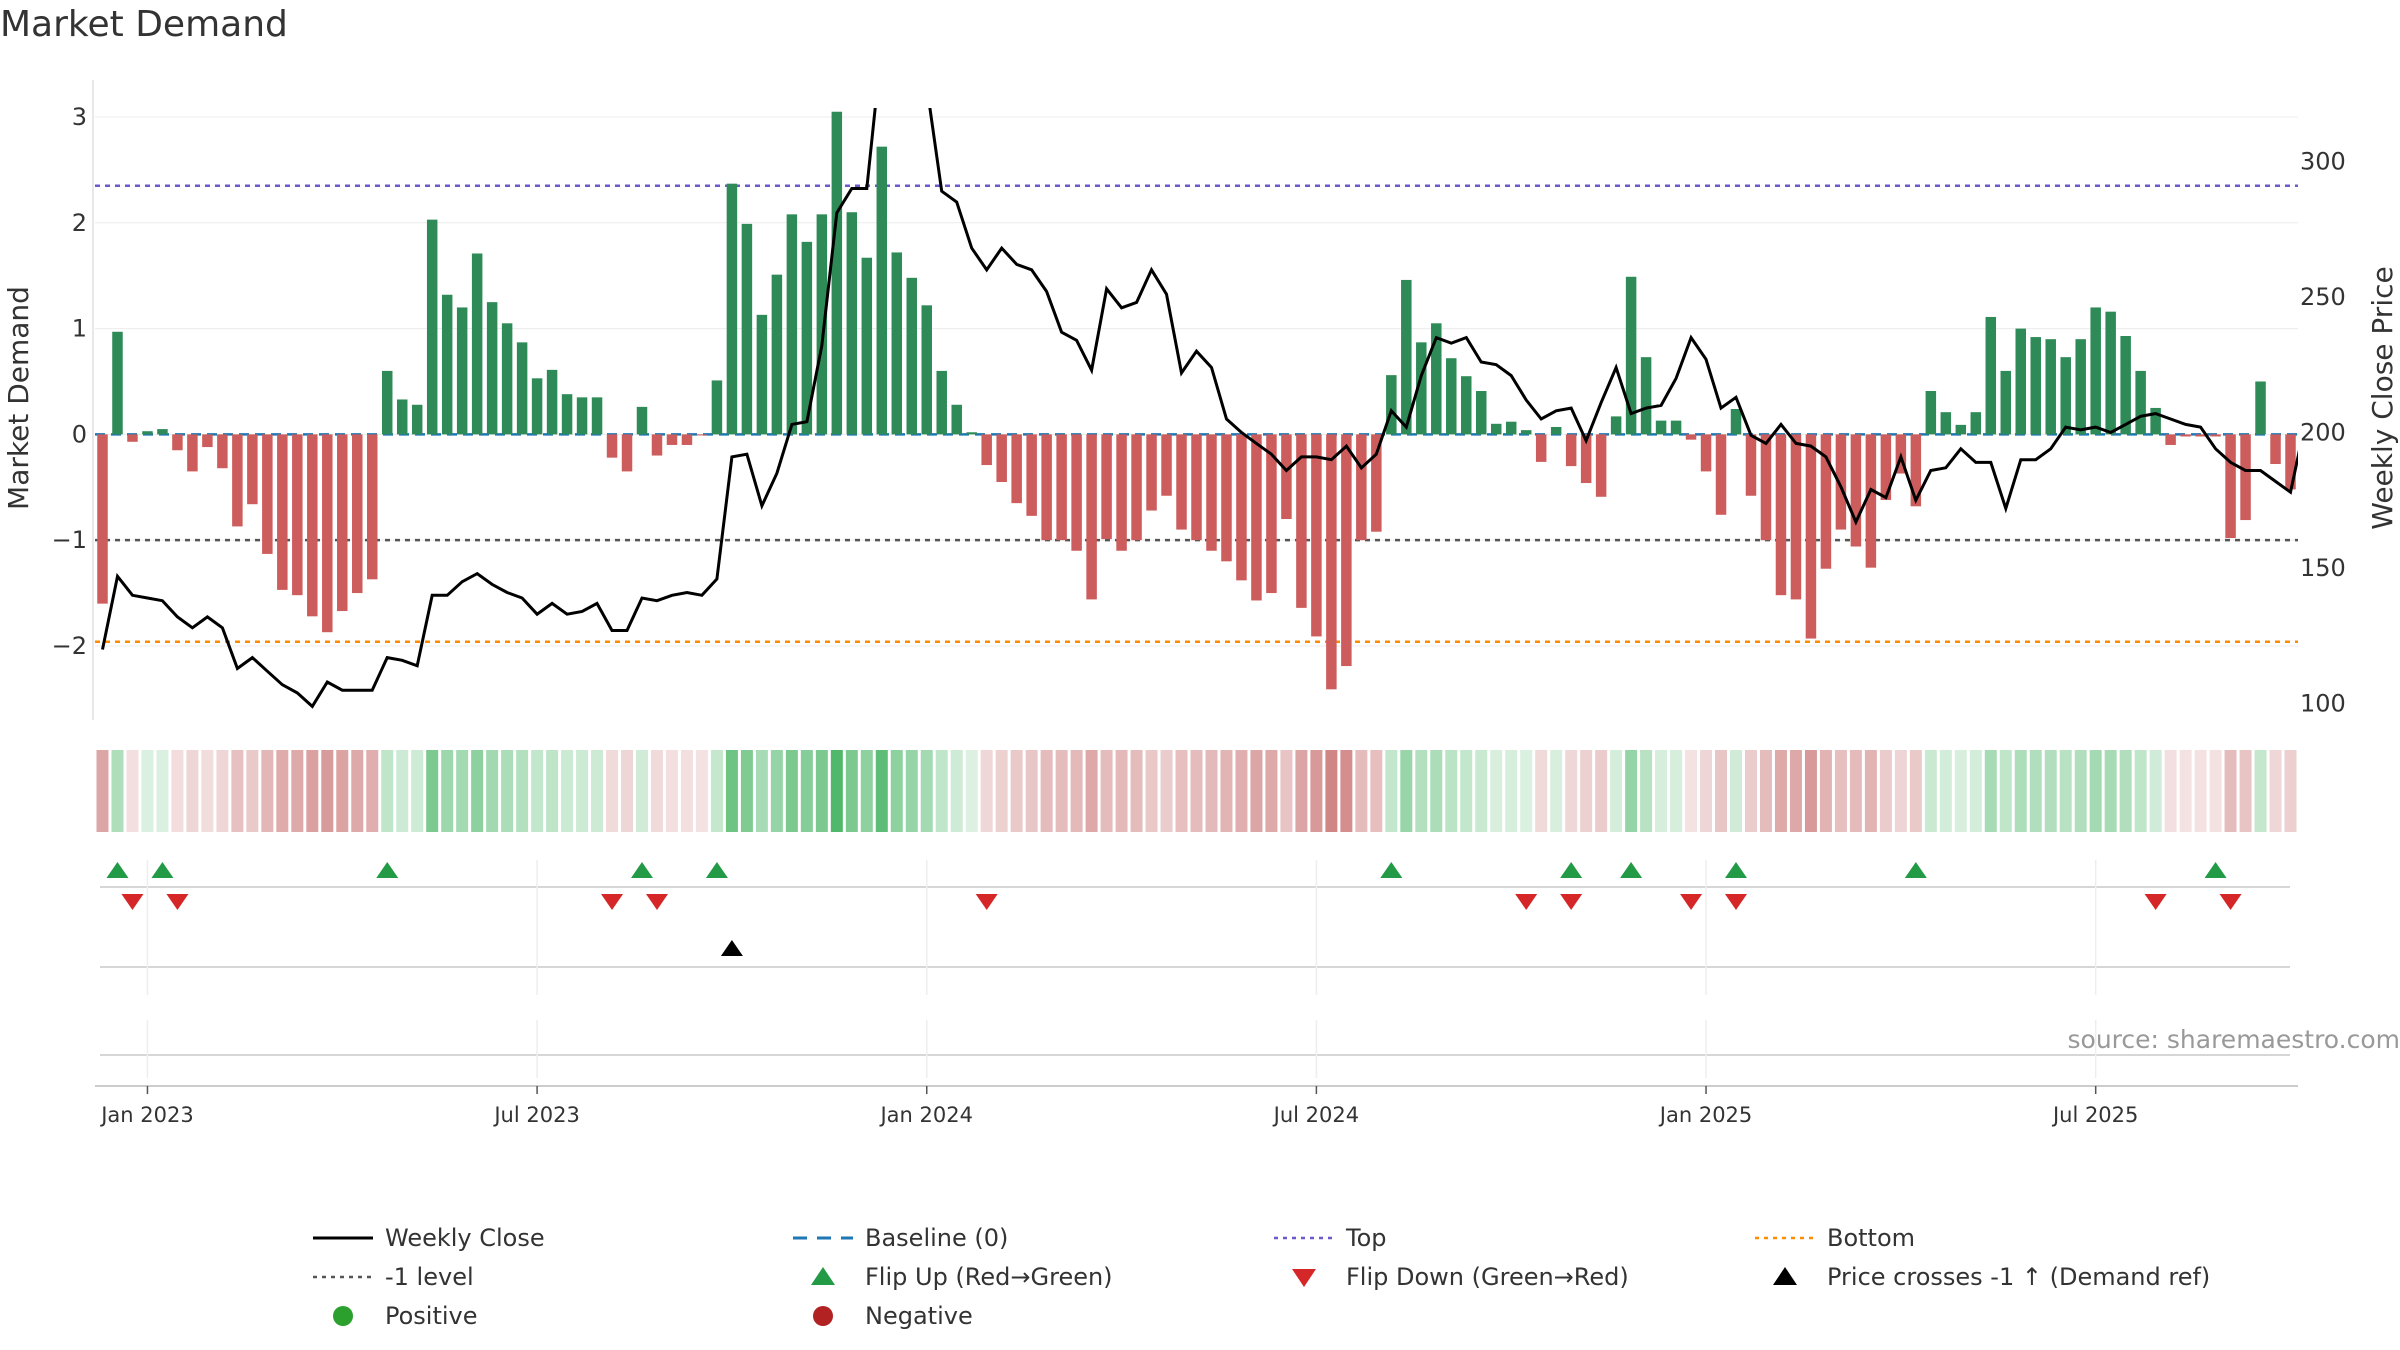 This screenshot has height=1350, width=2400. I want to click on y2-tick-label: 150, so click(2323, 568).